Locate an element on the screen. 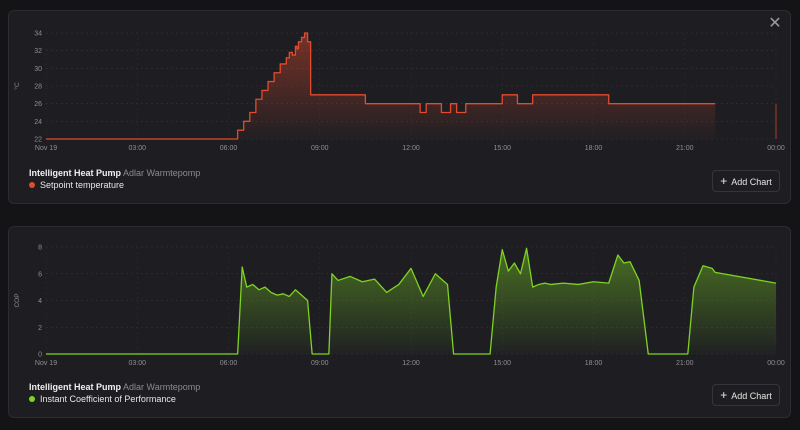  y-tick-label: 2 is located at coordinates (40, 328).